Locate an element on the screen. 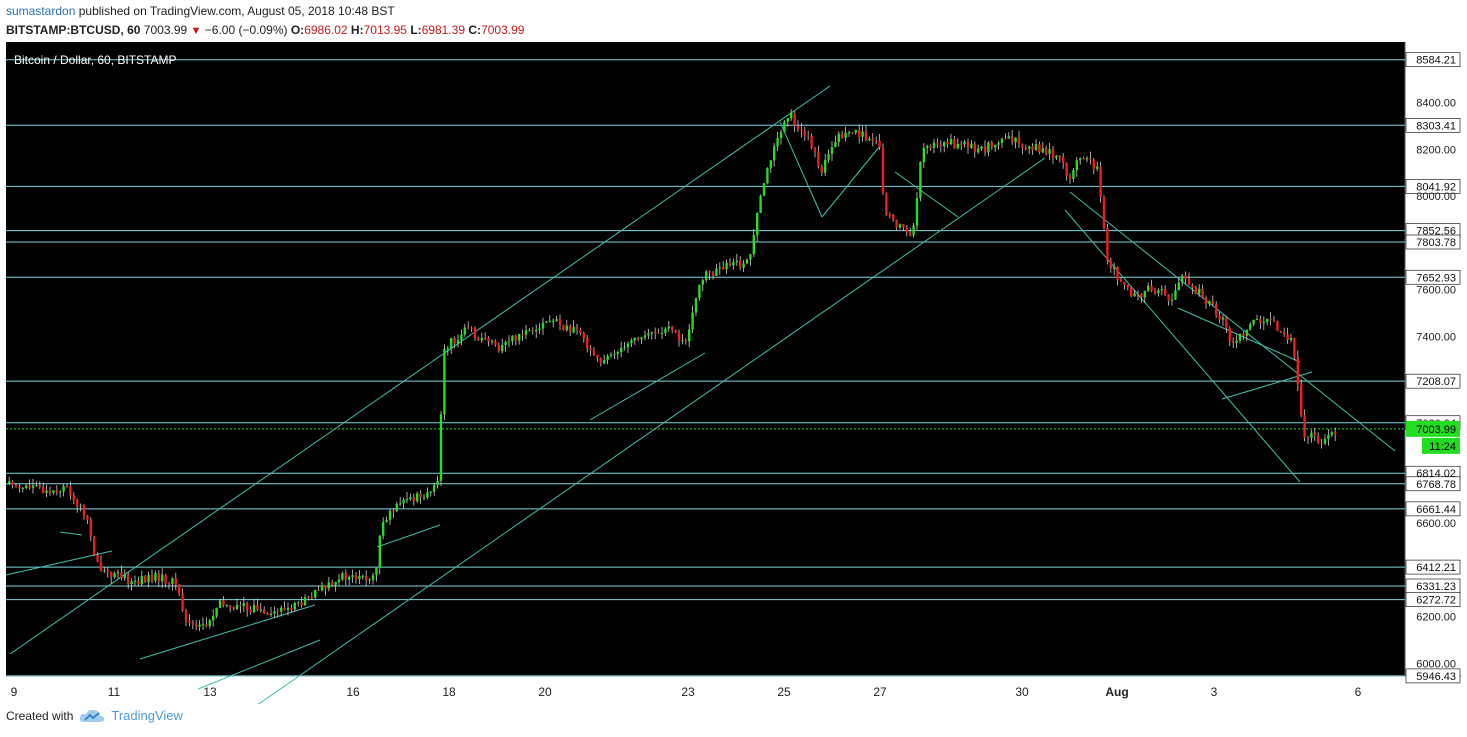  level-label: 6272.72 is located at coordinates (1436, 601).